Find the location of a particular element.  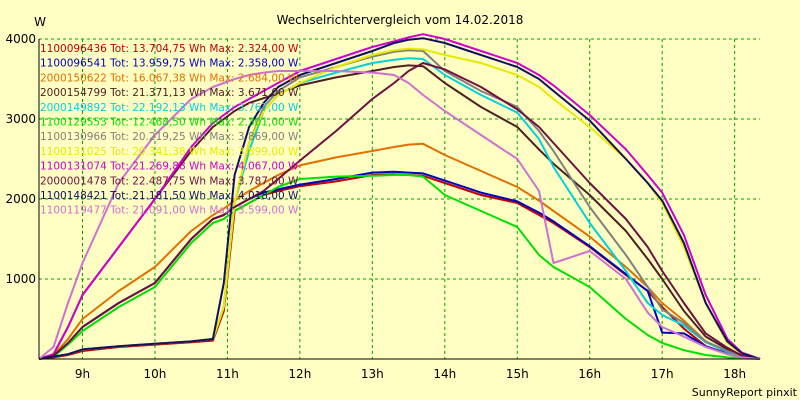

y-axis-label: W is located at coordinates (40, 22).